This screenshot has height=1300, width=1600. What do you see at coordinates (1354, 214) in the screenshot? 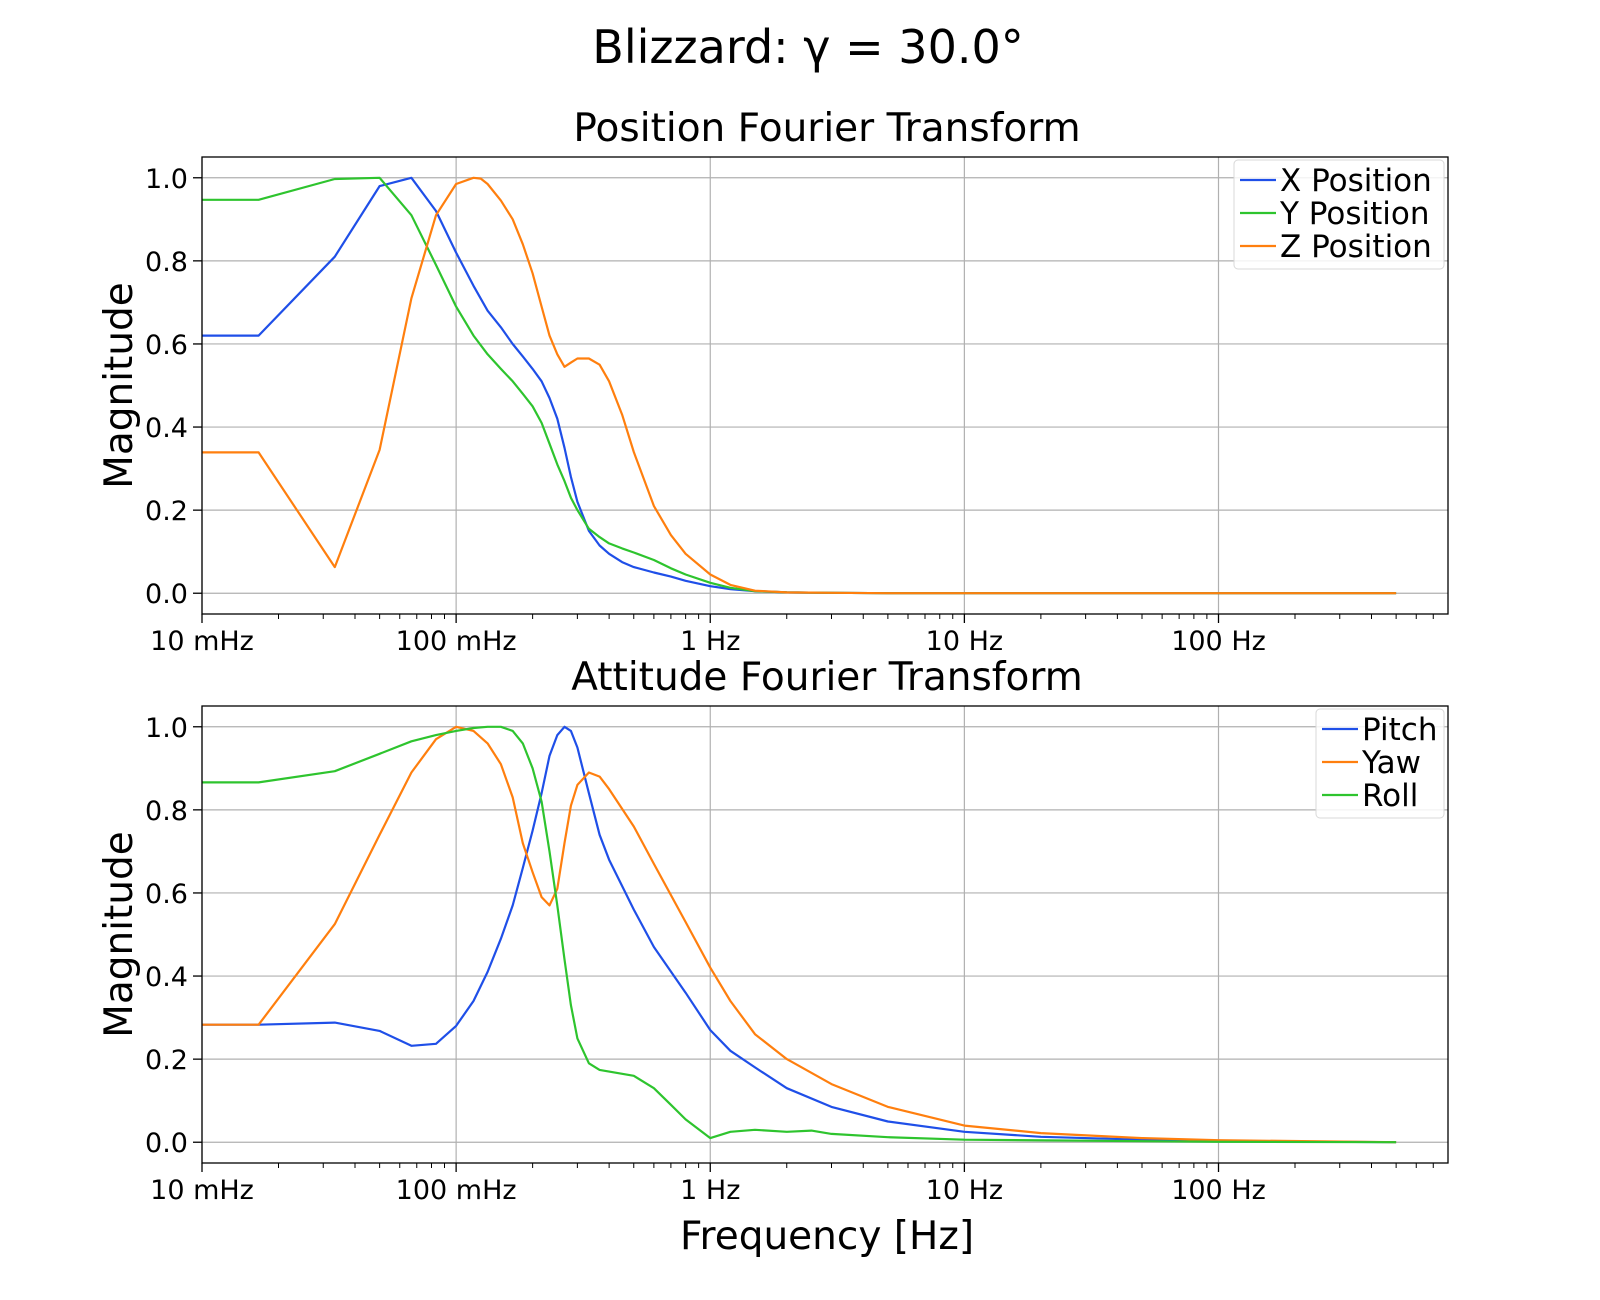
I see `legend-label: Y Position` at bounding box center [1354, 214].